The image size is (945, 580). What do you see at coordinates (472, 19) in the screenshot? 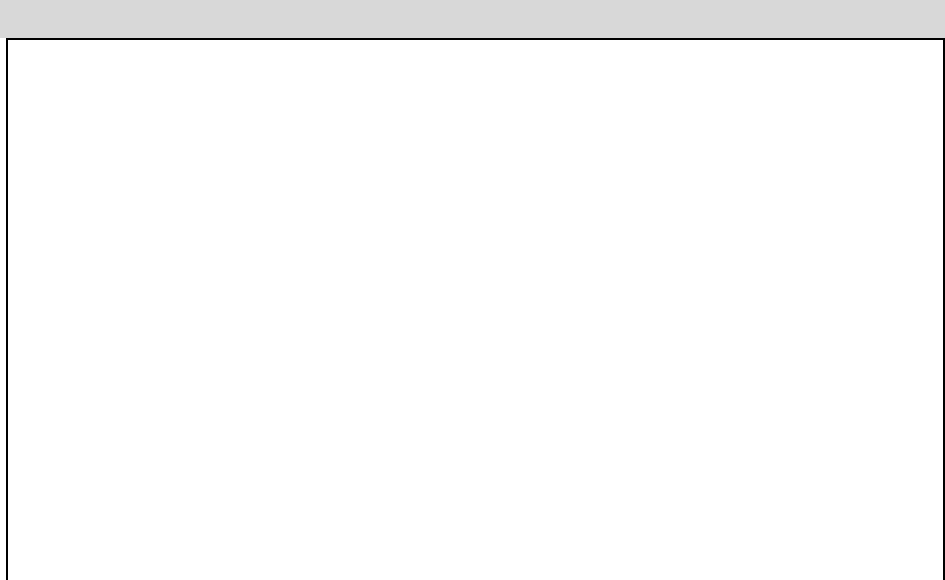
I see `event-header` at bounding box center [472, 19].